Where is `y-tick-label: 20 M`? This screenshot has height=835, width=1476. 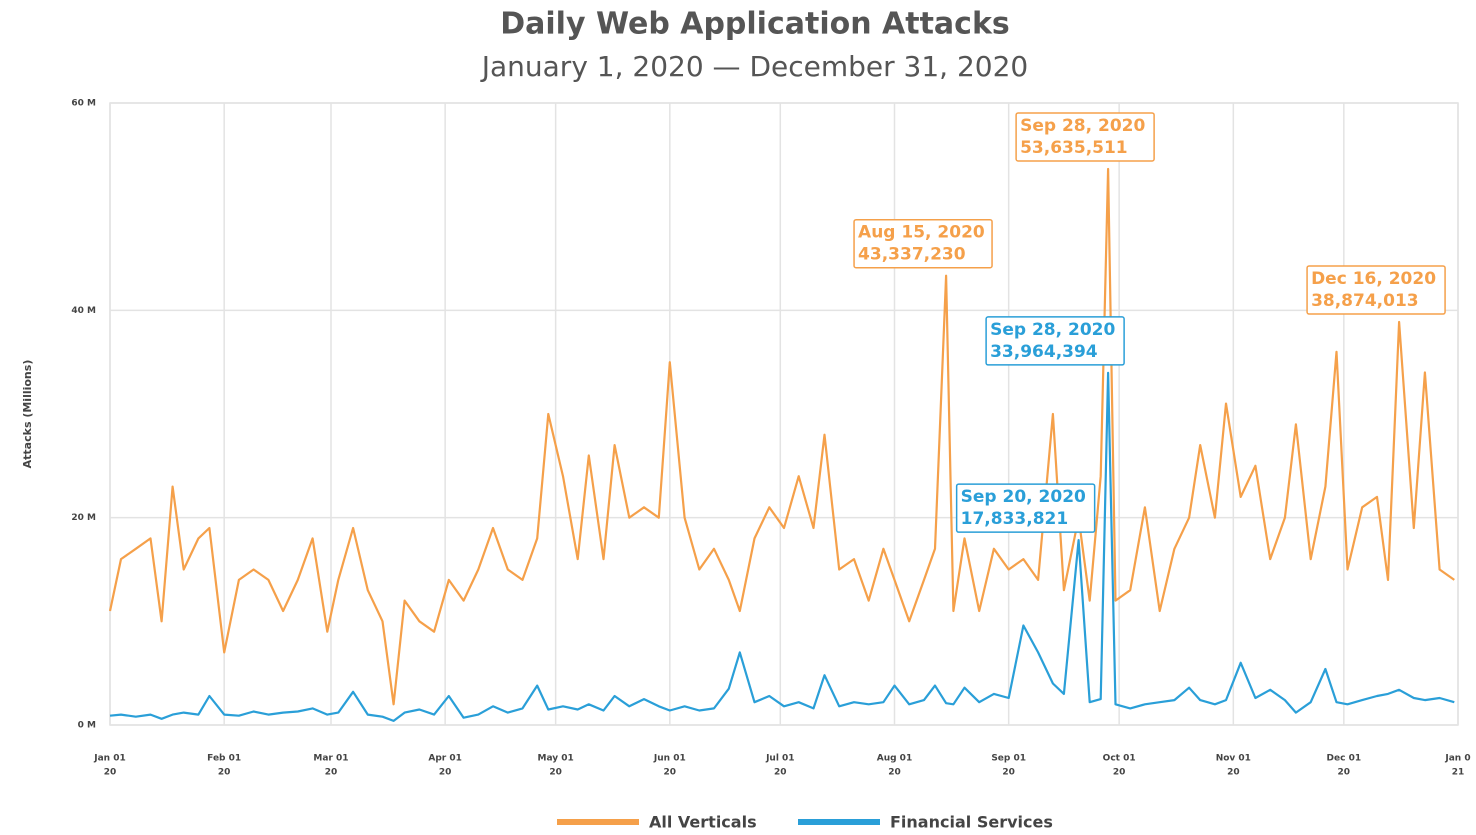
y-tick-label: 20 M is located at coordinates (83, 518).